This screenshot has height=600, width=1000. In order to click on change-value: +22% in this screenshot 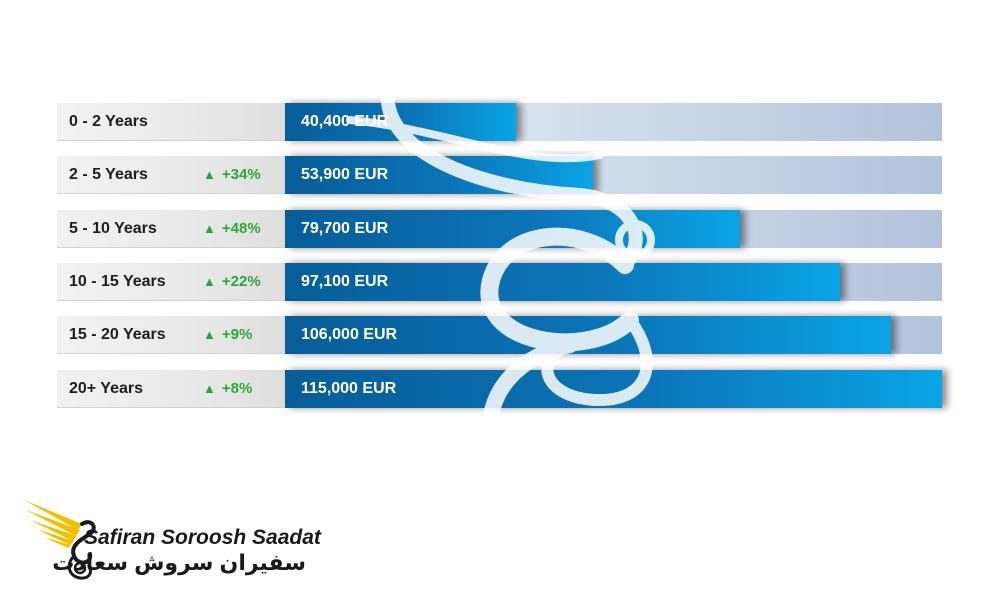, I will do `click(241, 281)`.